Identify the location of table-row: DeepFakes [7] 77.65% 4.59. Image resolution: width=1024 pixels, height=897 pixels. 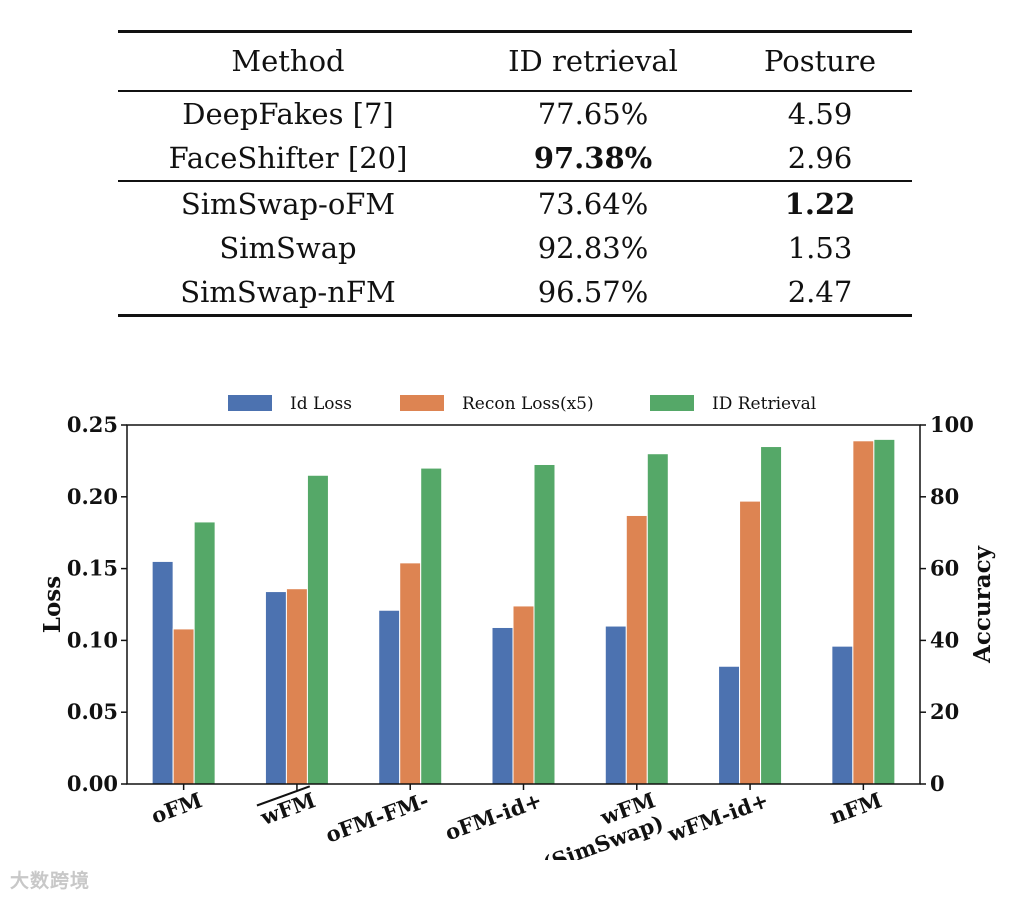
(515, 113).